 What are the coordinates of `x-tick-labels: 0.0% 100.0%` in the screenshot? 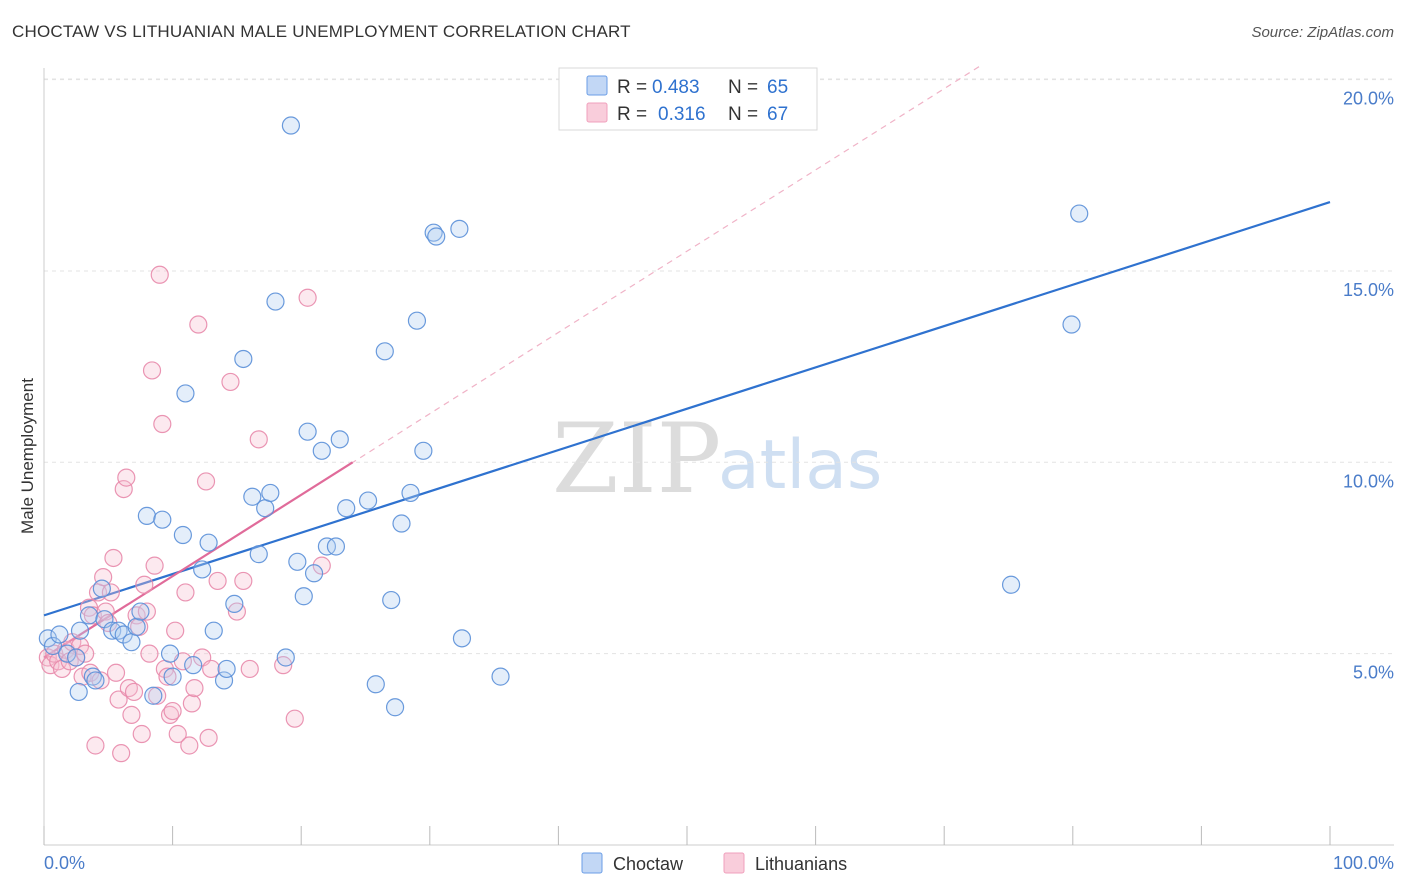 It's located at (719, 863).